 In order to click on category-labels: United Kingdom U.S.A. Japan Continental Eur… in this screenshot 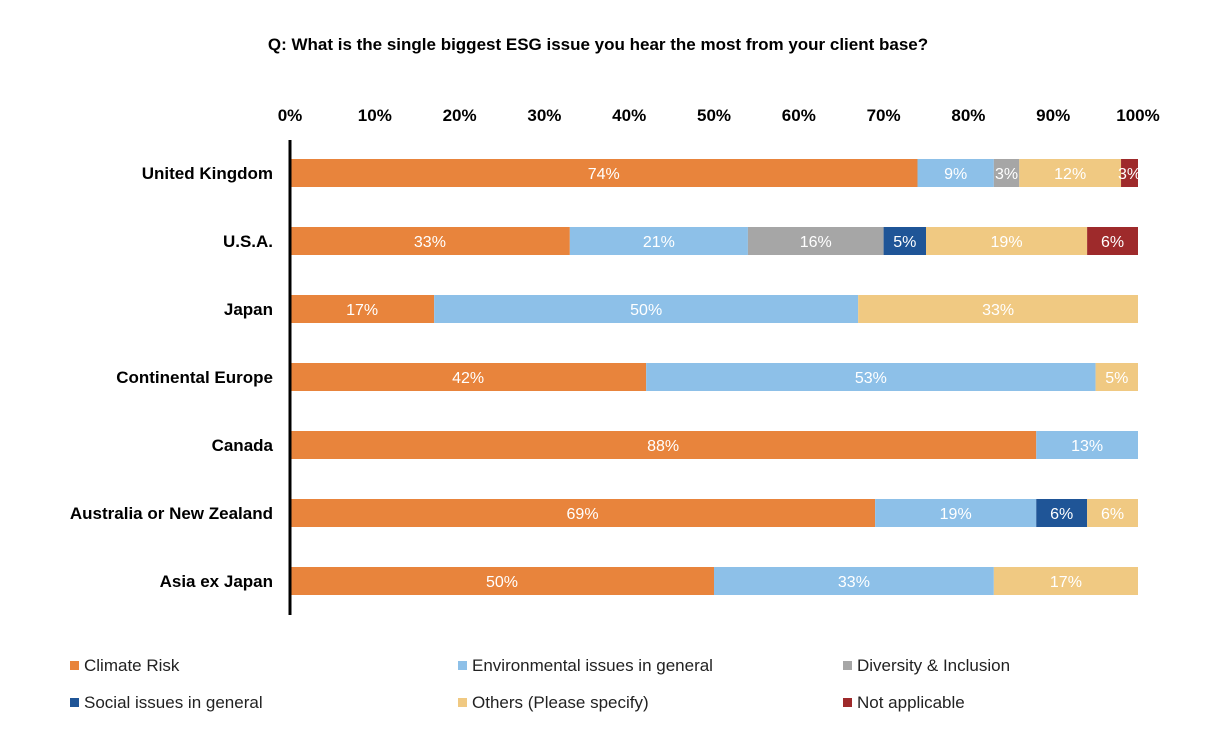, I will do `click(172, 377)`.